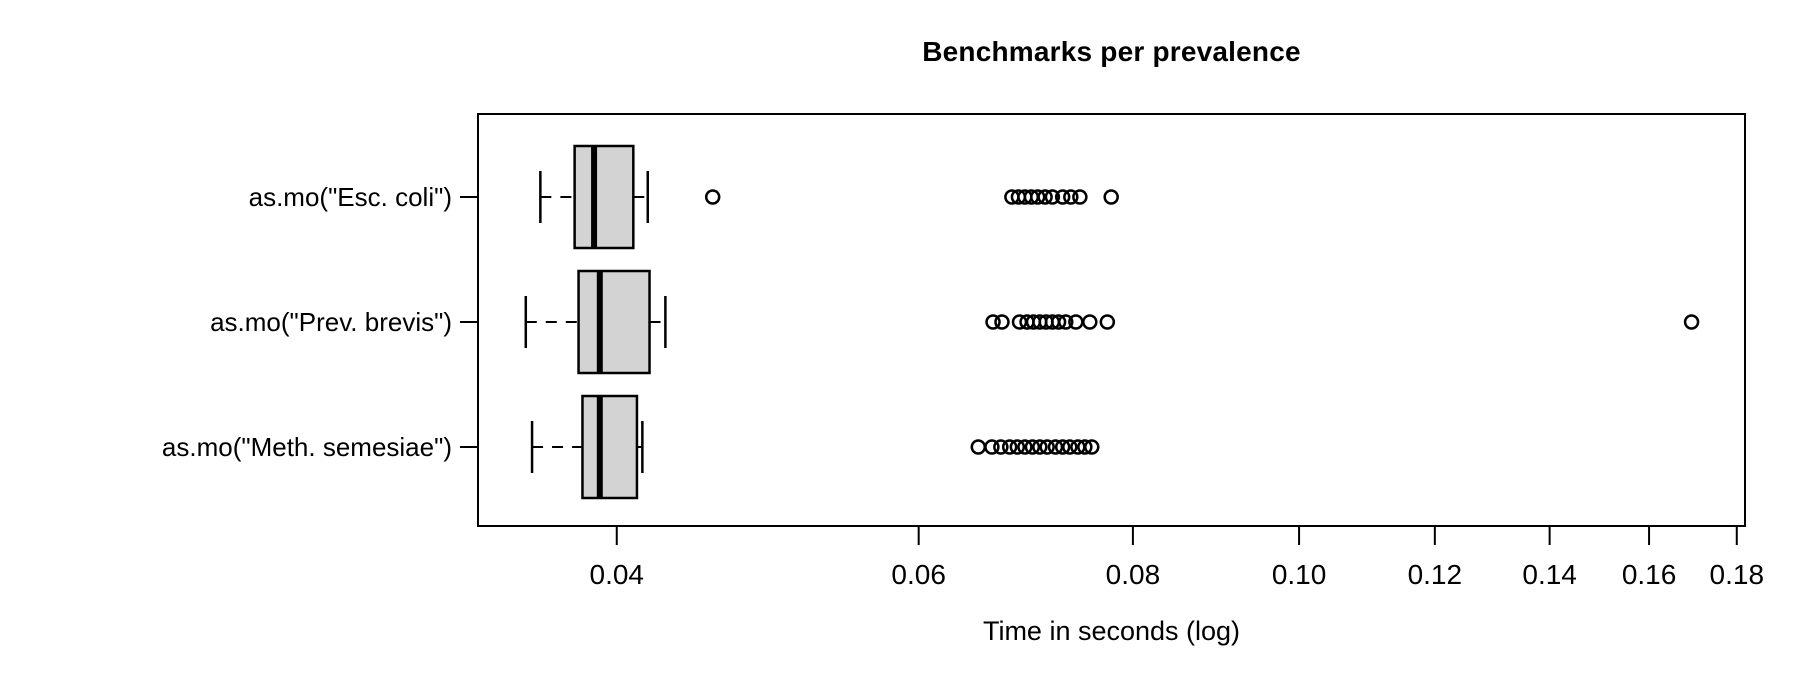  What do you see at coordinates (1133, 574) in the screenshot?
I see `x-axis-tick-label: 0.08` at bounding box center [1133, 574].